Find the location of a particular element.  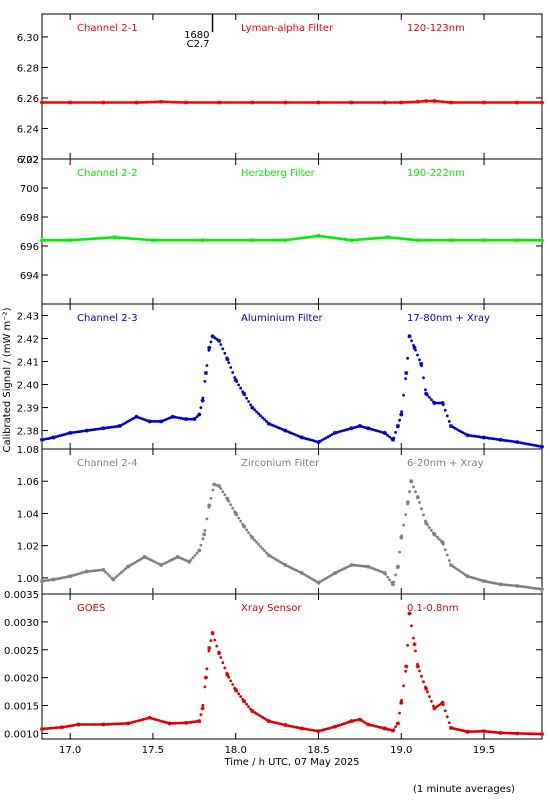

y-tick-label: 696 is located at coordinates (29, 247).